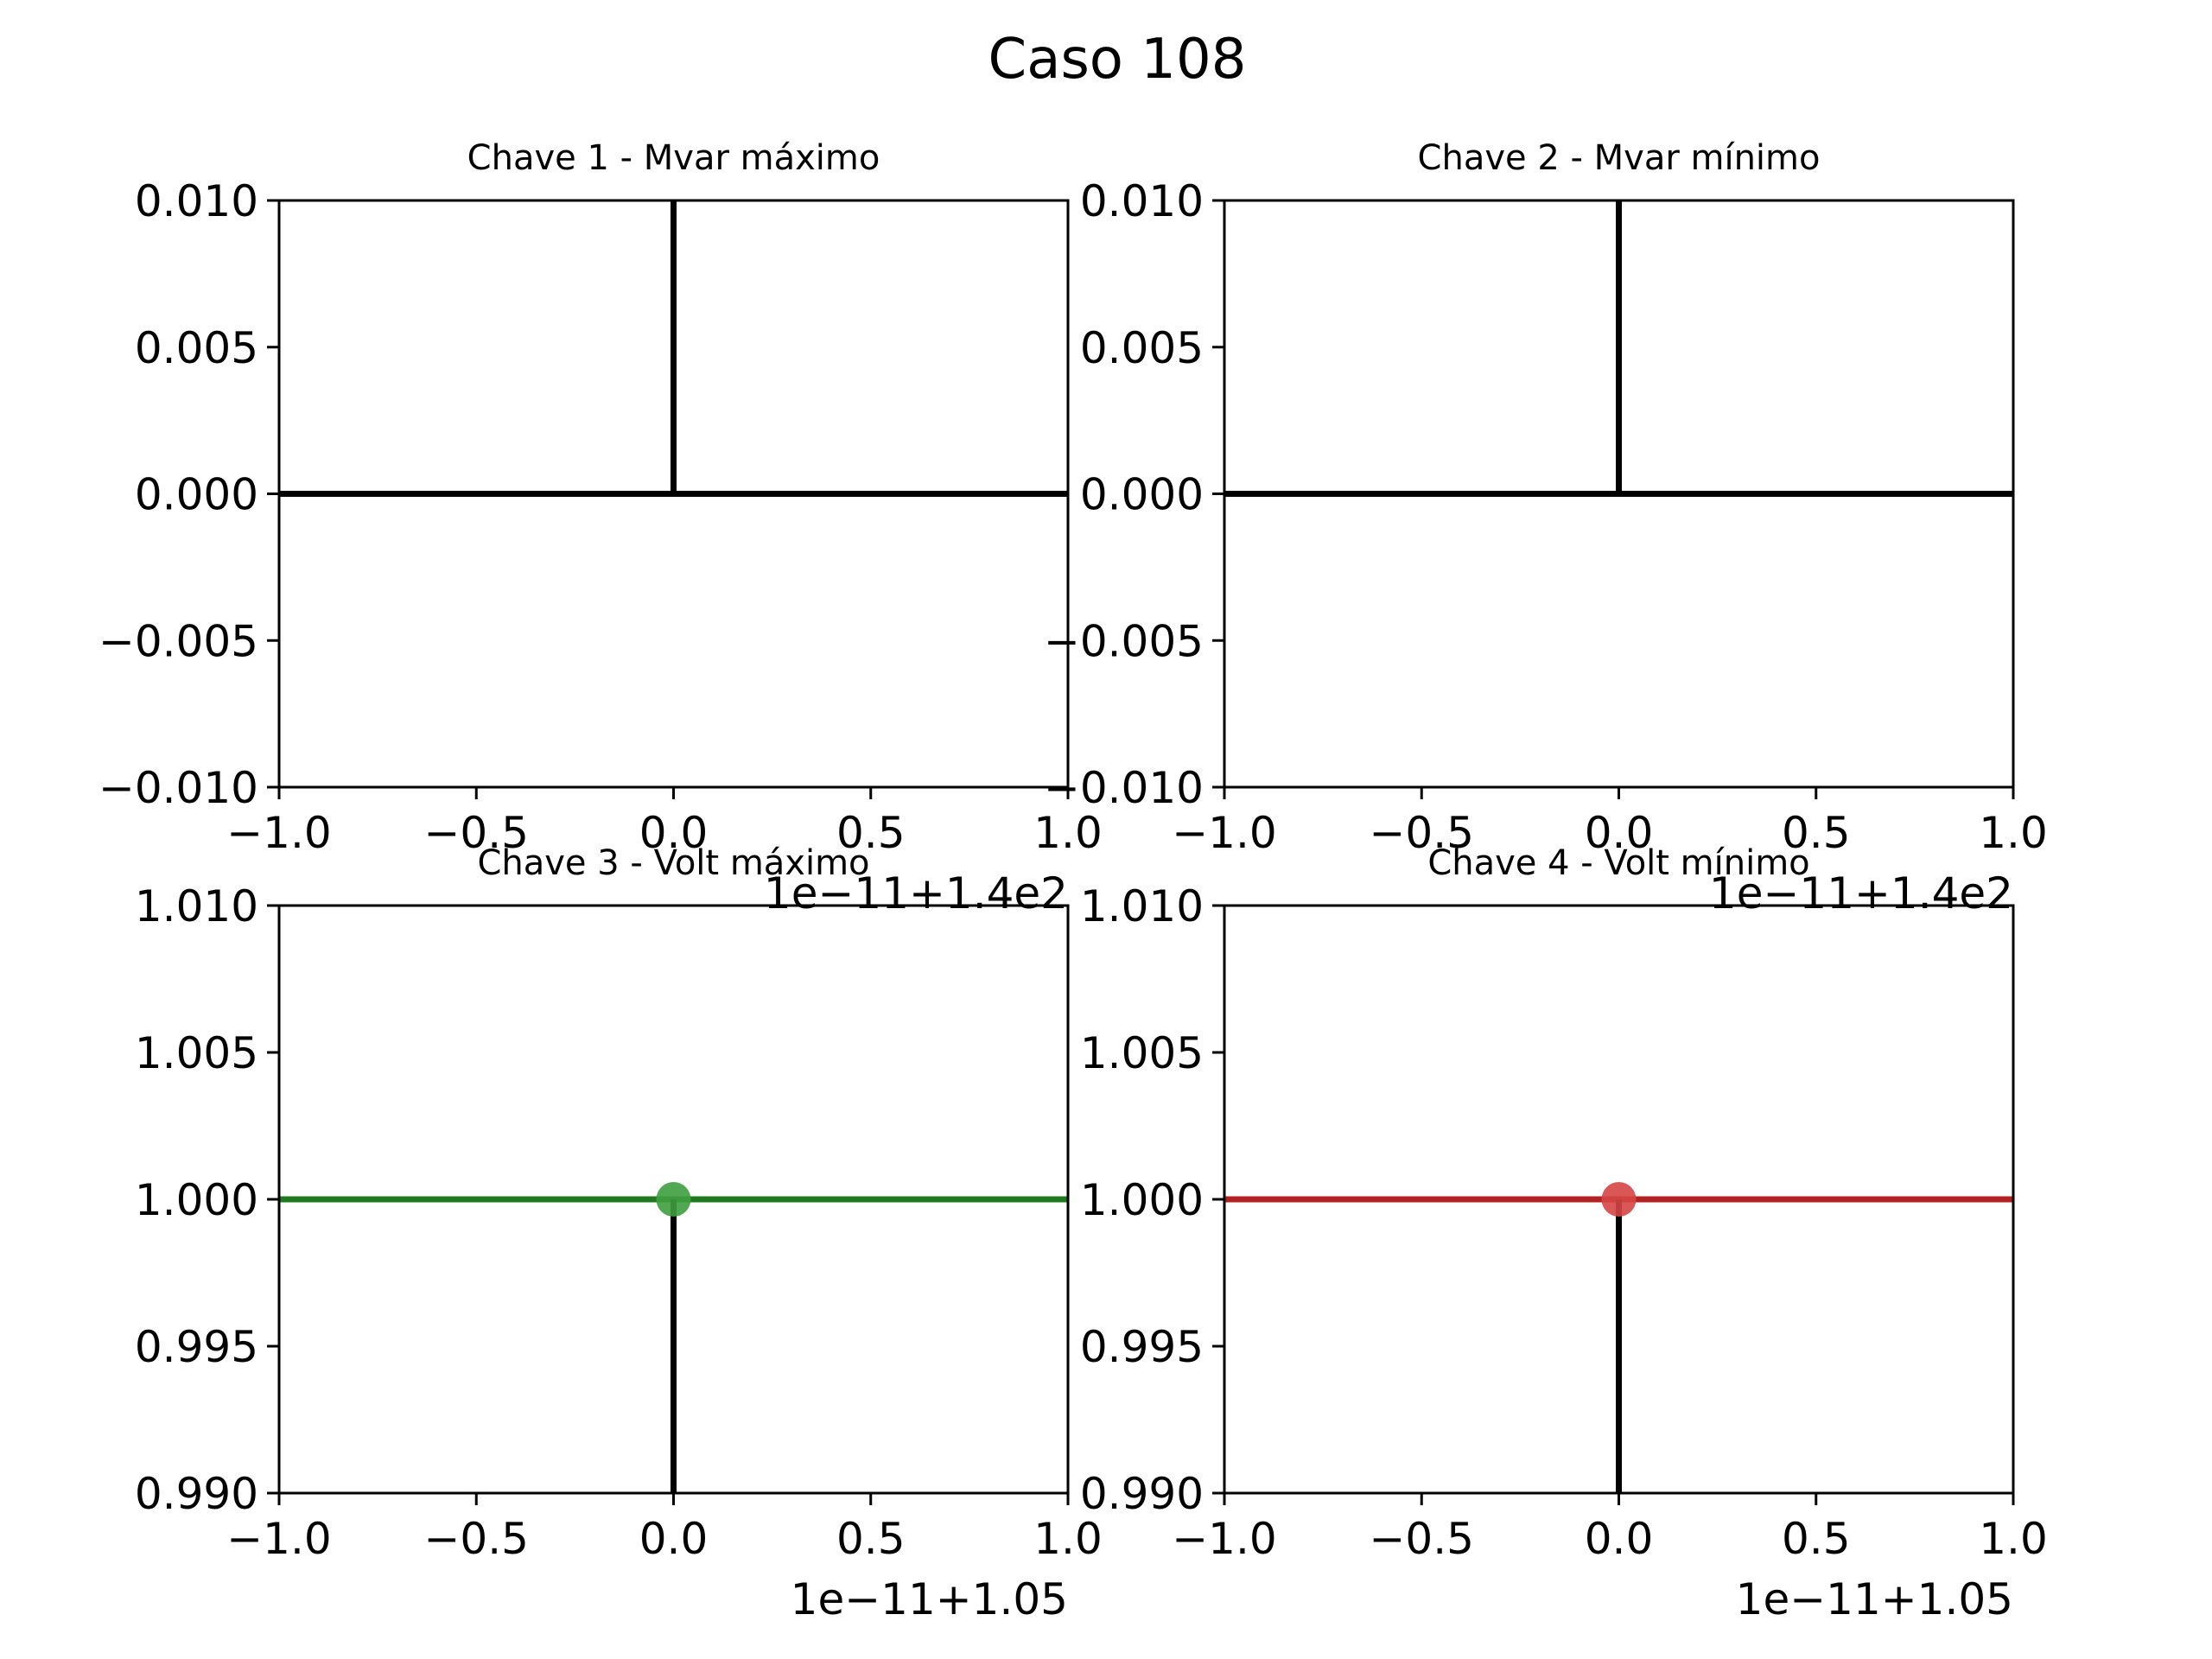 The image size is (2212, 1659). What do you see at coordinates (1619, 158) in the screenshot?
I see `subplot-title: Chave 2 - Mvar mínimo` at bounding box center [1619, 158].